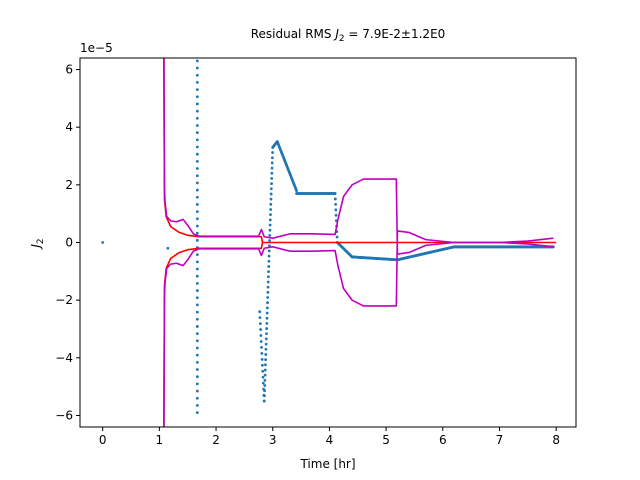 The image size is (640, 480). I want to click on x-tick-label: 0, so click(103, 440).